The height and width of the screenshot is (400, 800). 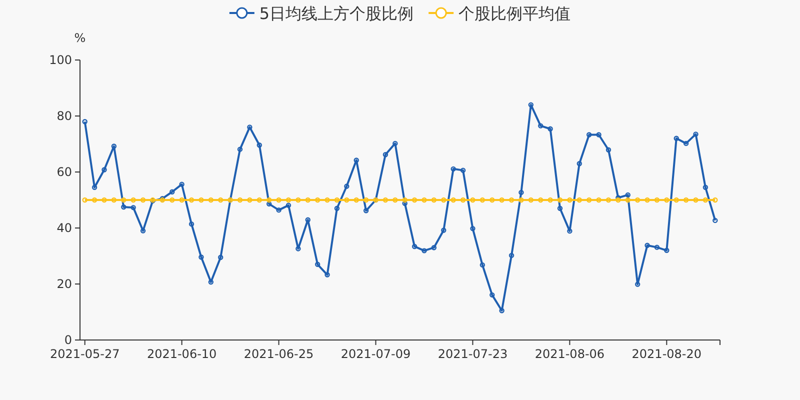 What do you see at coordinates (473, 354) in the screenshot?
I see `x-tick-label: 2021-07-23` at bounding box center [473, 354].